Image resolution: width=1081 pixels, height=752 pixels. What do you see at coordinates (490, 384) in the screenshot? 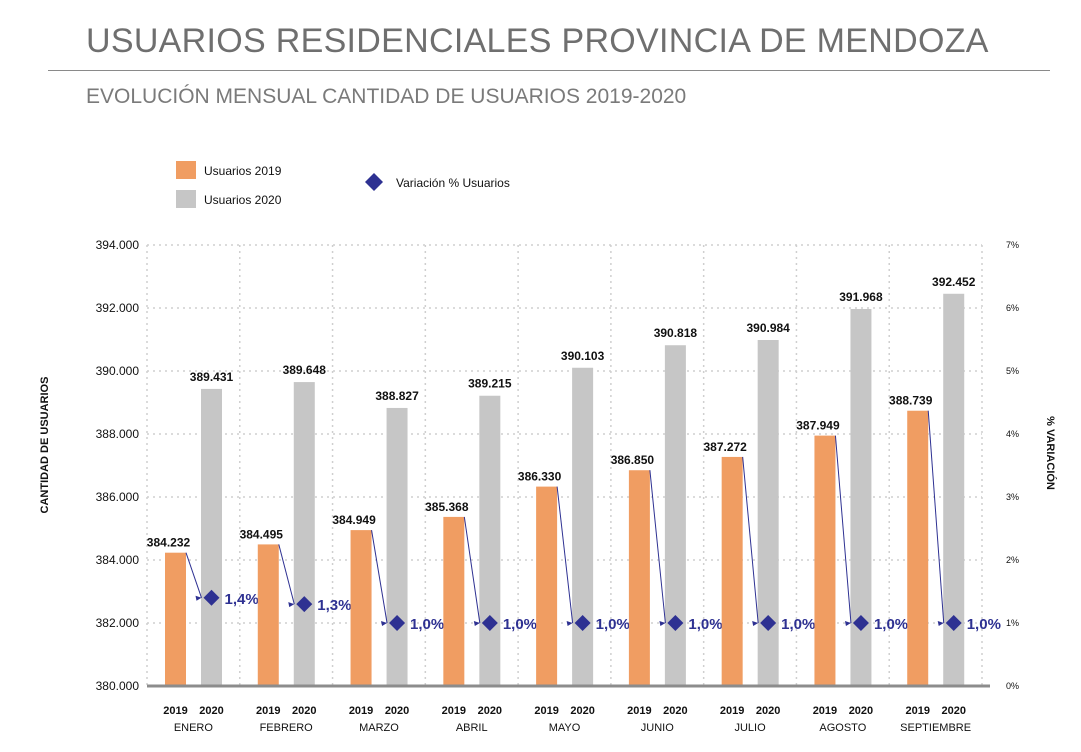
I see `data-label-2020: 389.215` at bounding box center [490, 384].